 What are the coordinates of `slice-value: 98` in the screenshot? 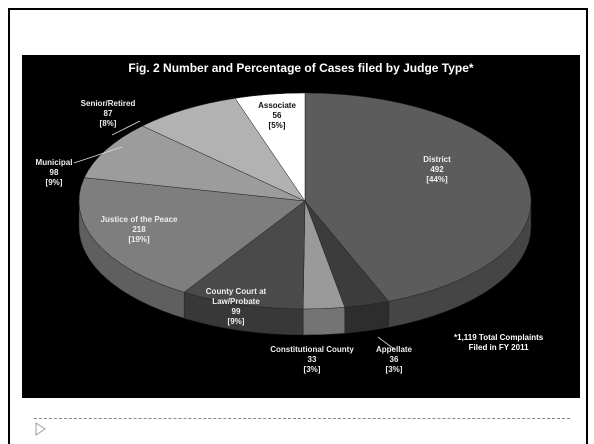 It's located at (54, 172).